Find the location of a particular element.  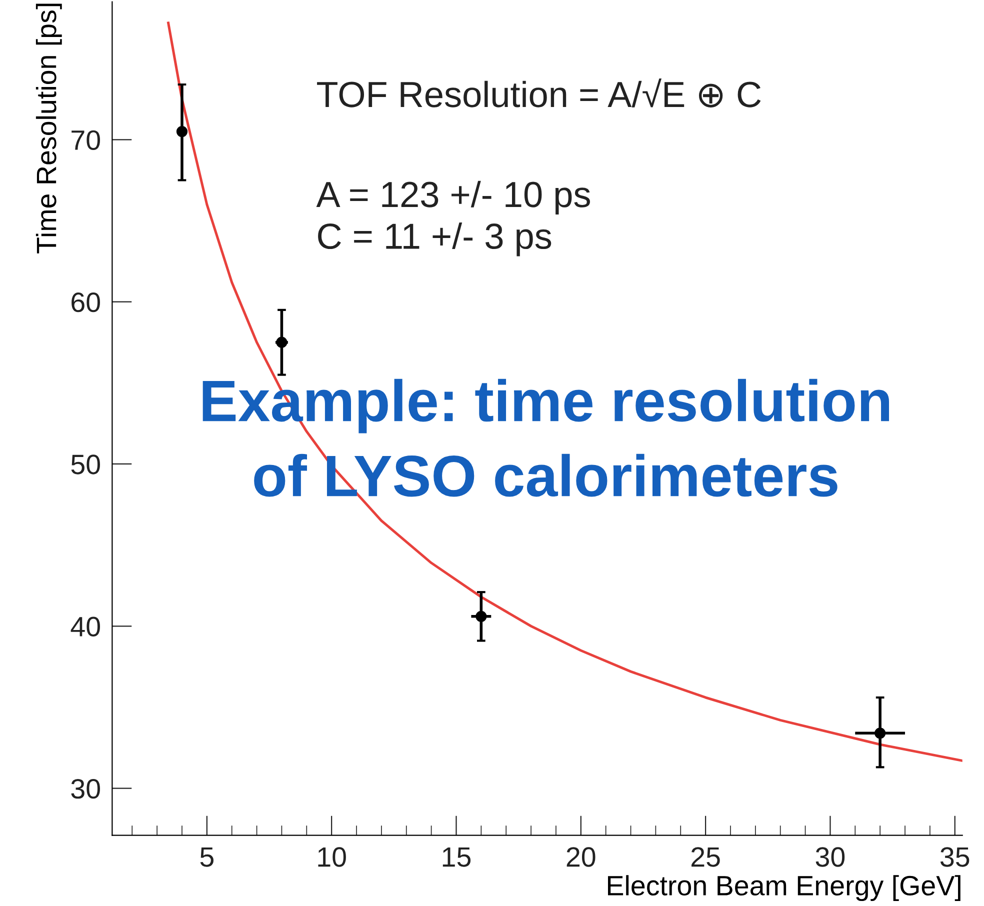

x-tick-label: 20 is located at coordinates (581, 857).